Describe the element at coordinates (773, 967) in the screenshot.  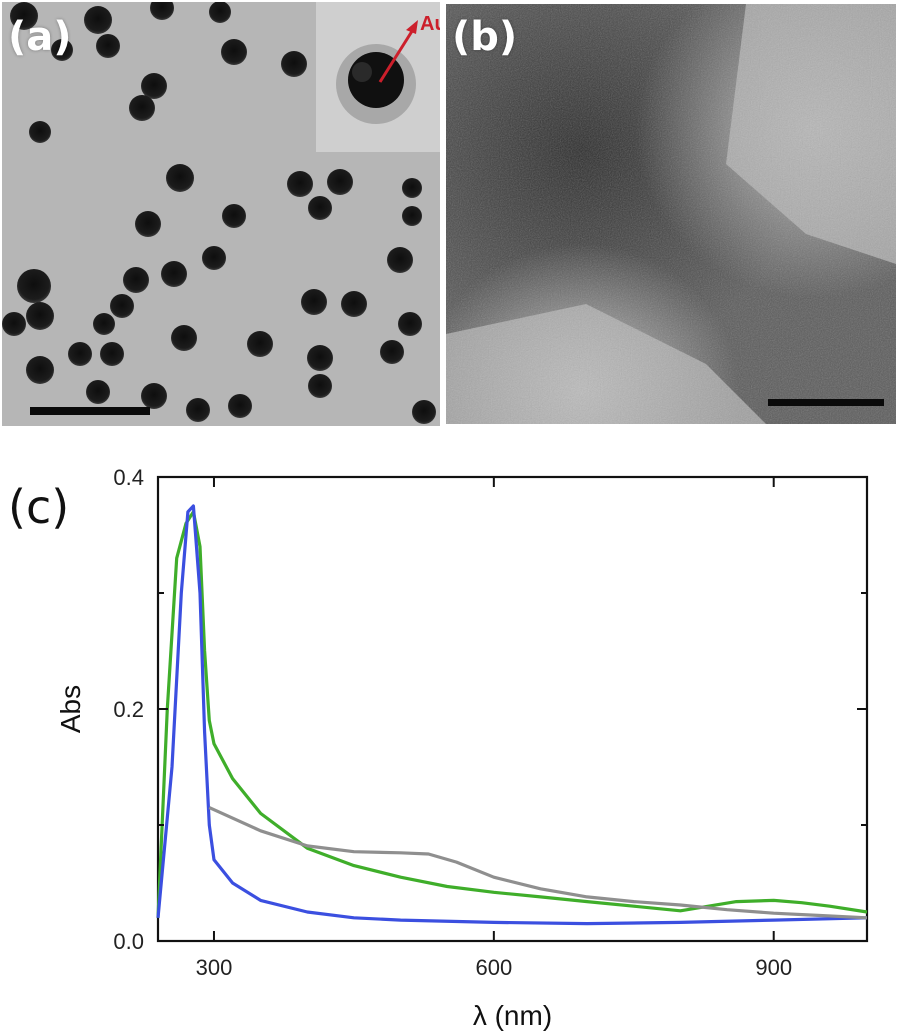
I see `x-tick-label: 900` at that location.